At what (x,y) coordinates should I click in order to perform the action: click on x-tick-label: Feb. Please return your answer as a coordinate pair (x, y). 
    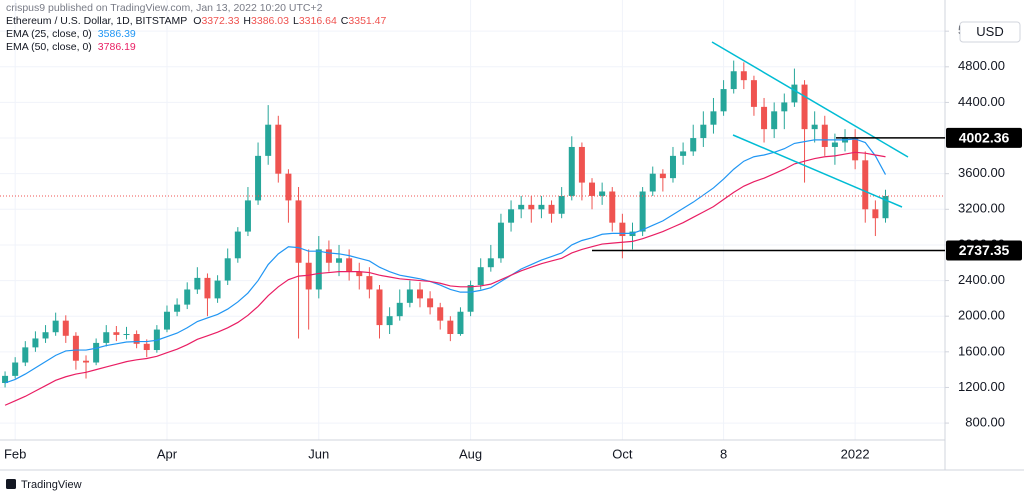
    Looking at the image, I should click on (15, 453).